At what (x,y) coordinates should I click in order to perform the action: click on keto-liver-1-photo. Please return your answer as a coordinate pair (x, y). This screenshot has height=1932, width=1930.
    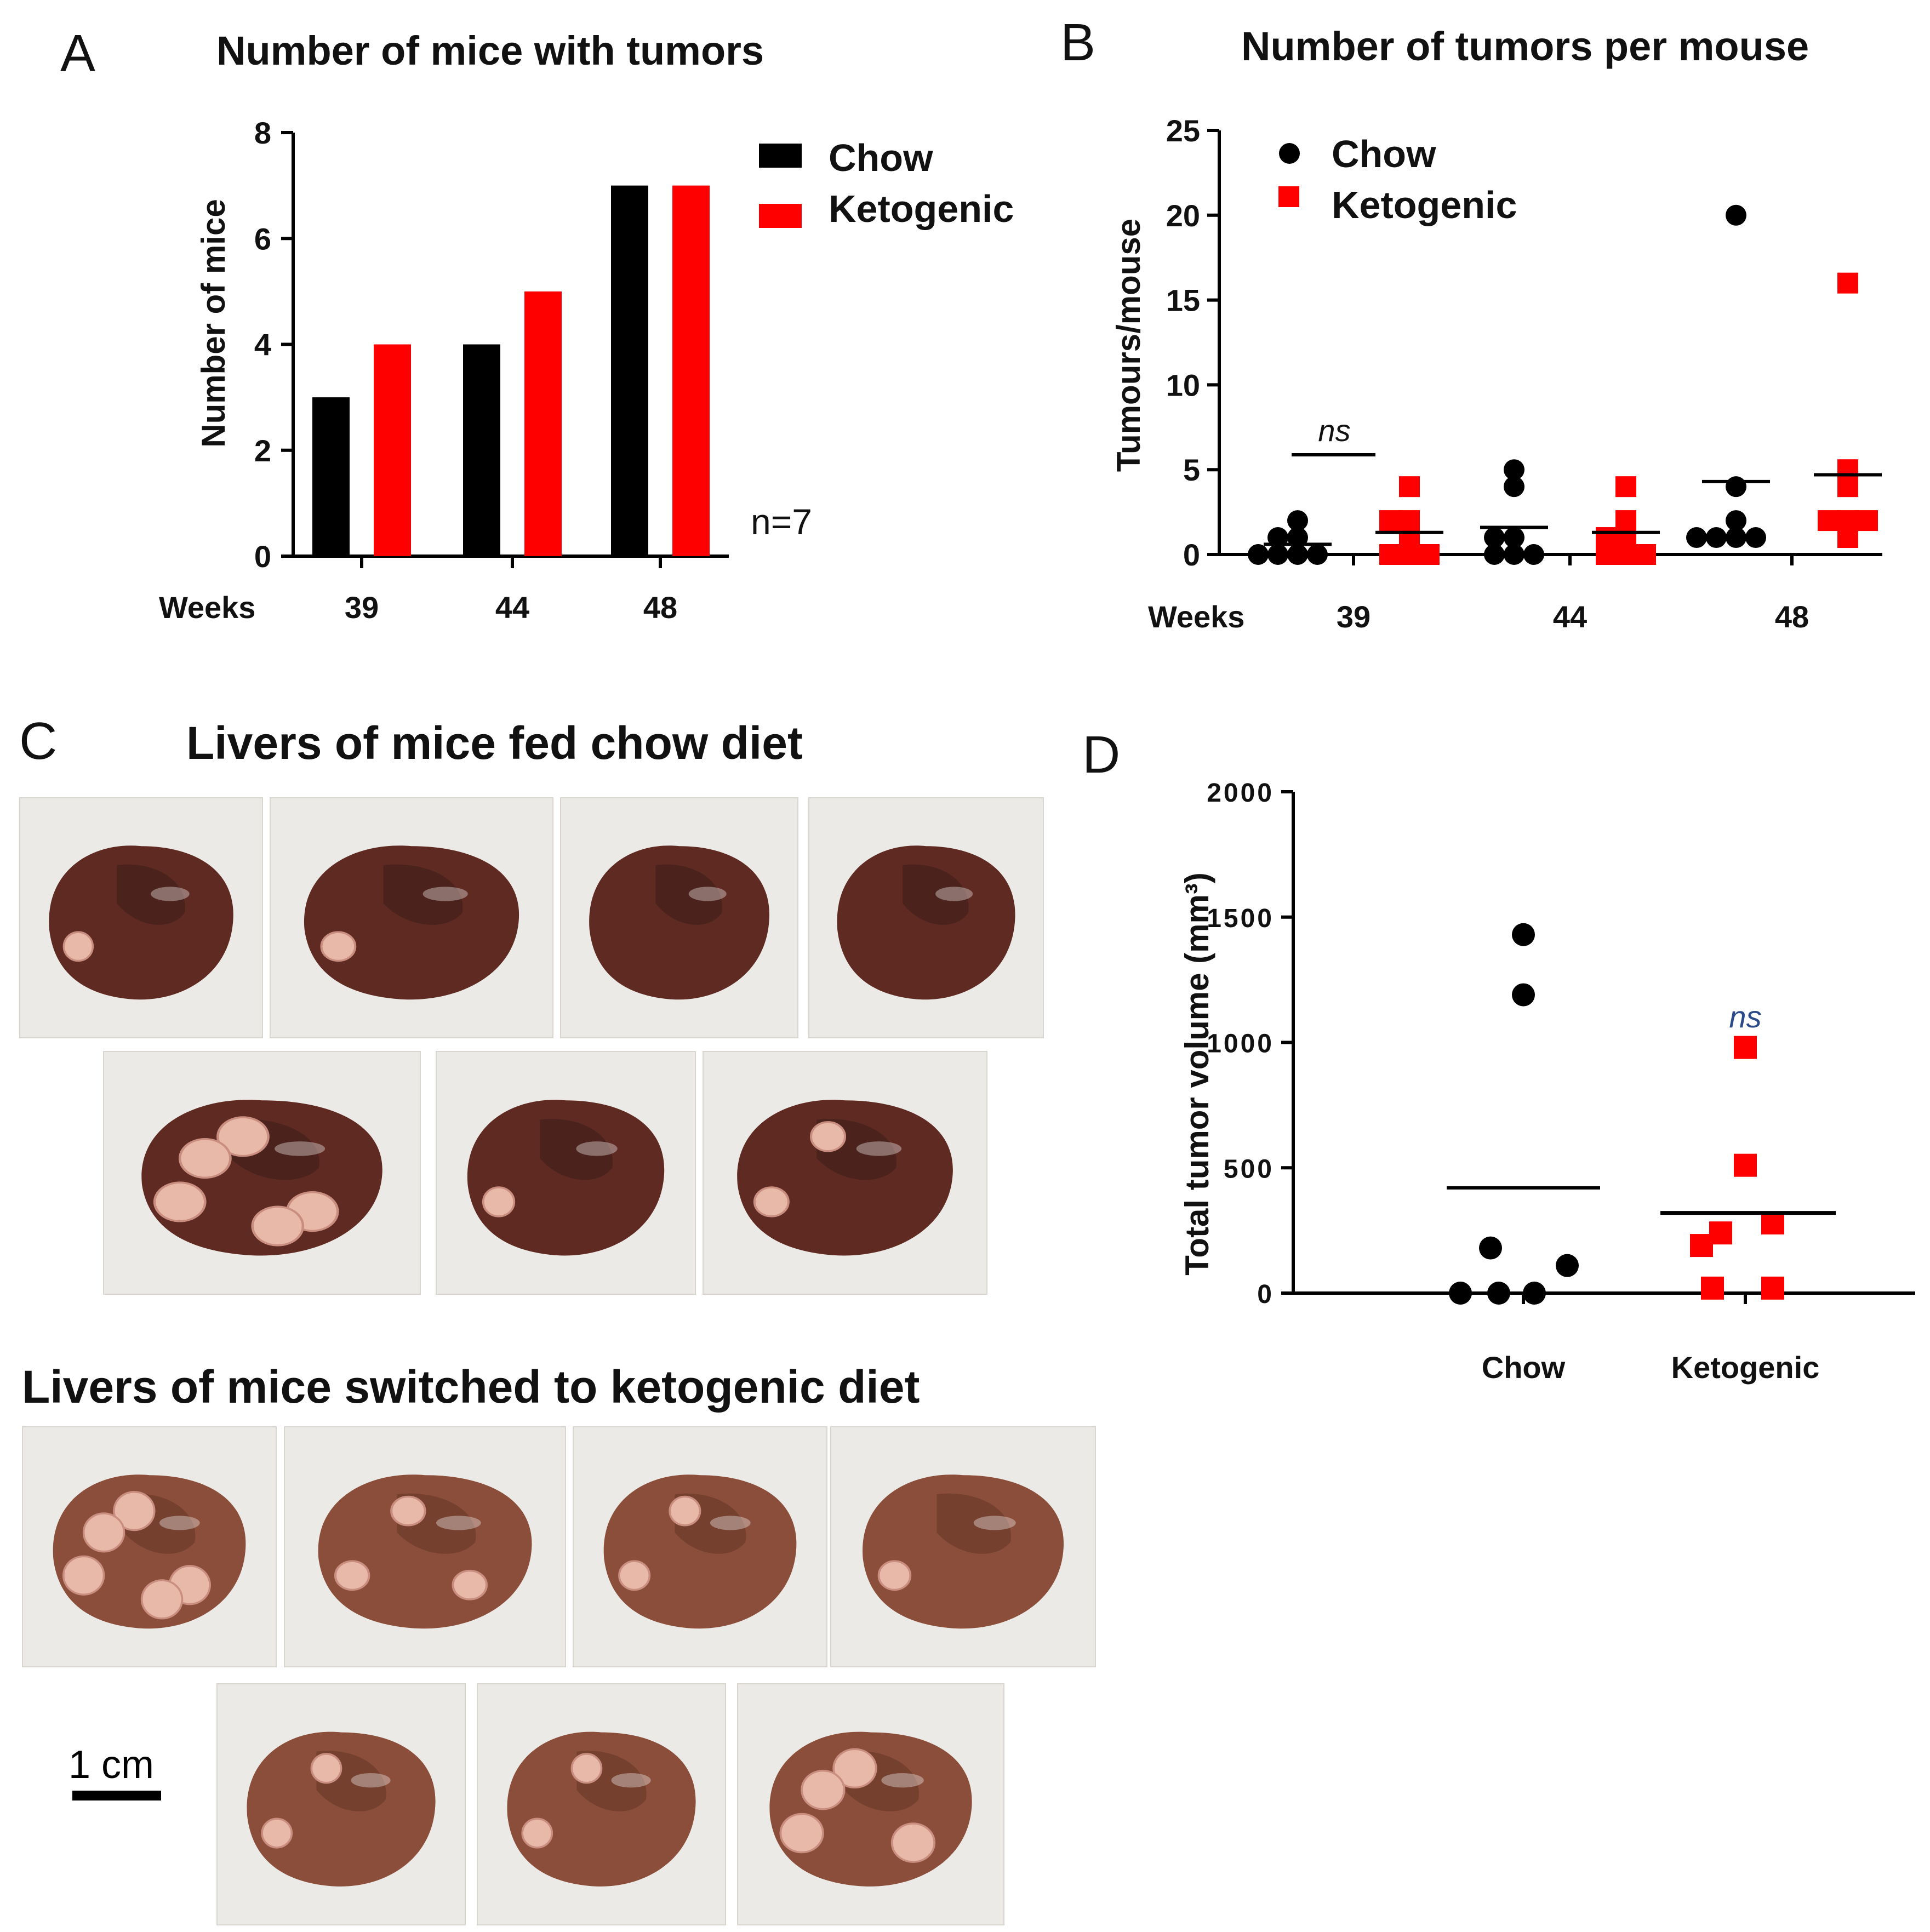
    Looking at the image, I should click on (149, 1546).